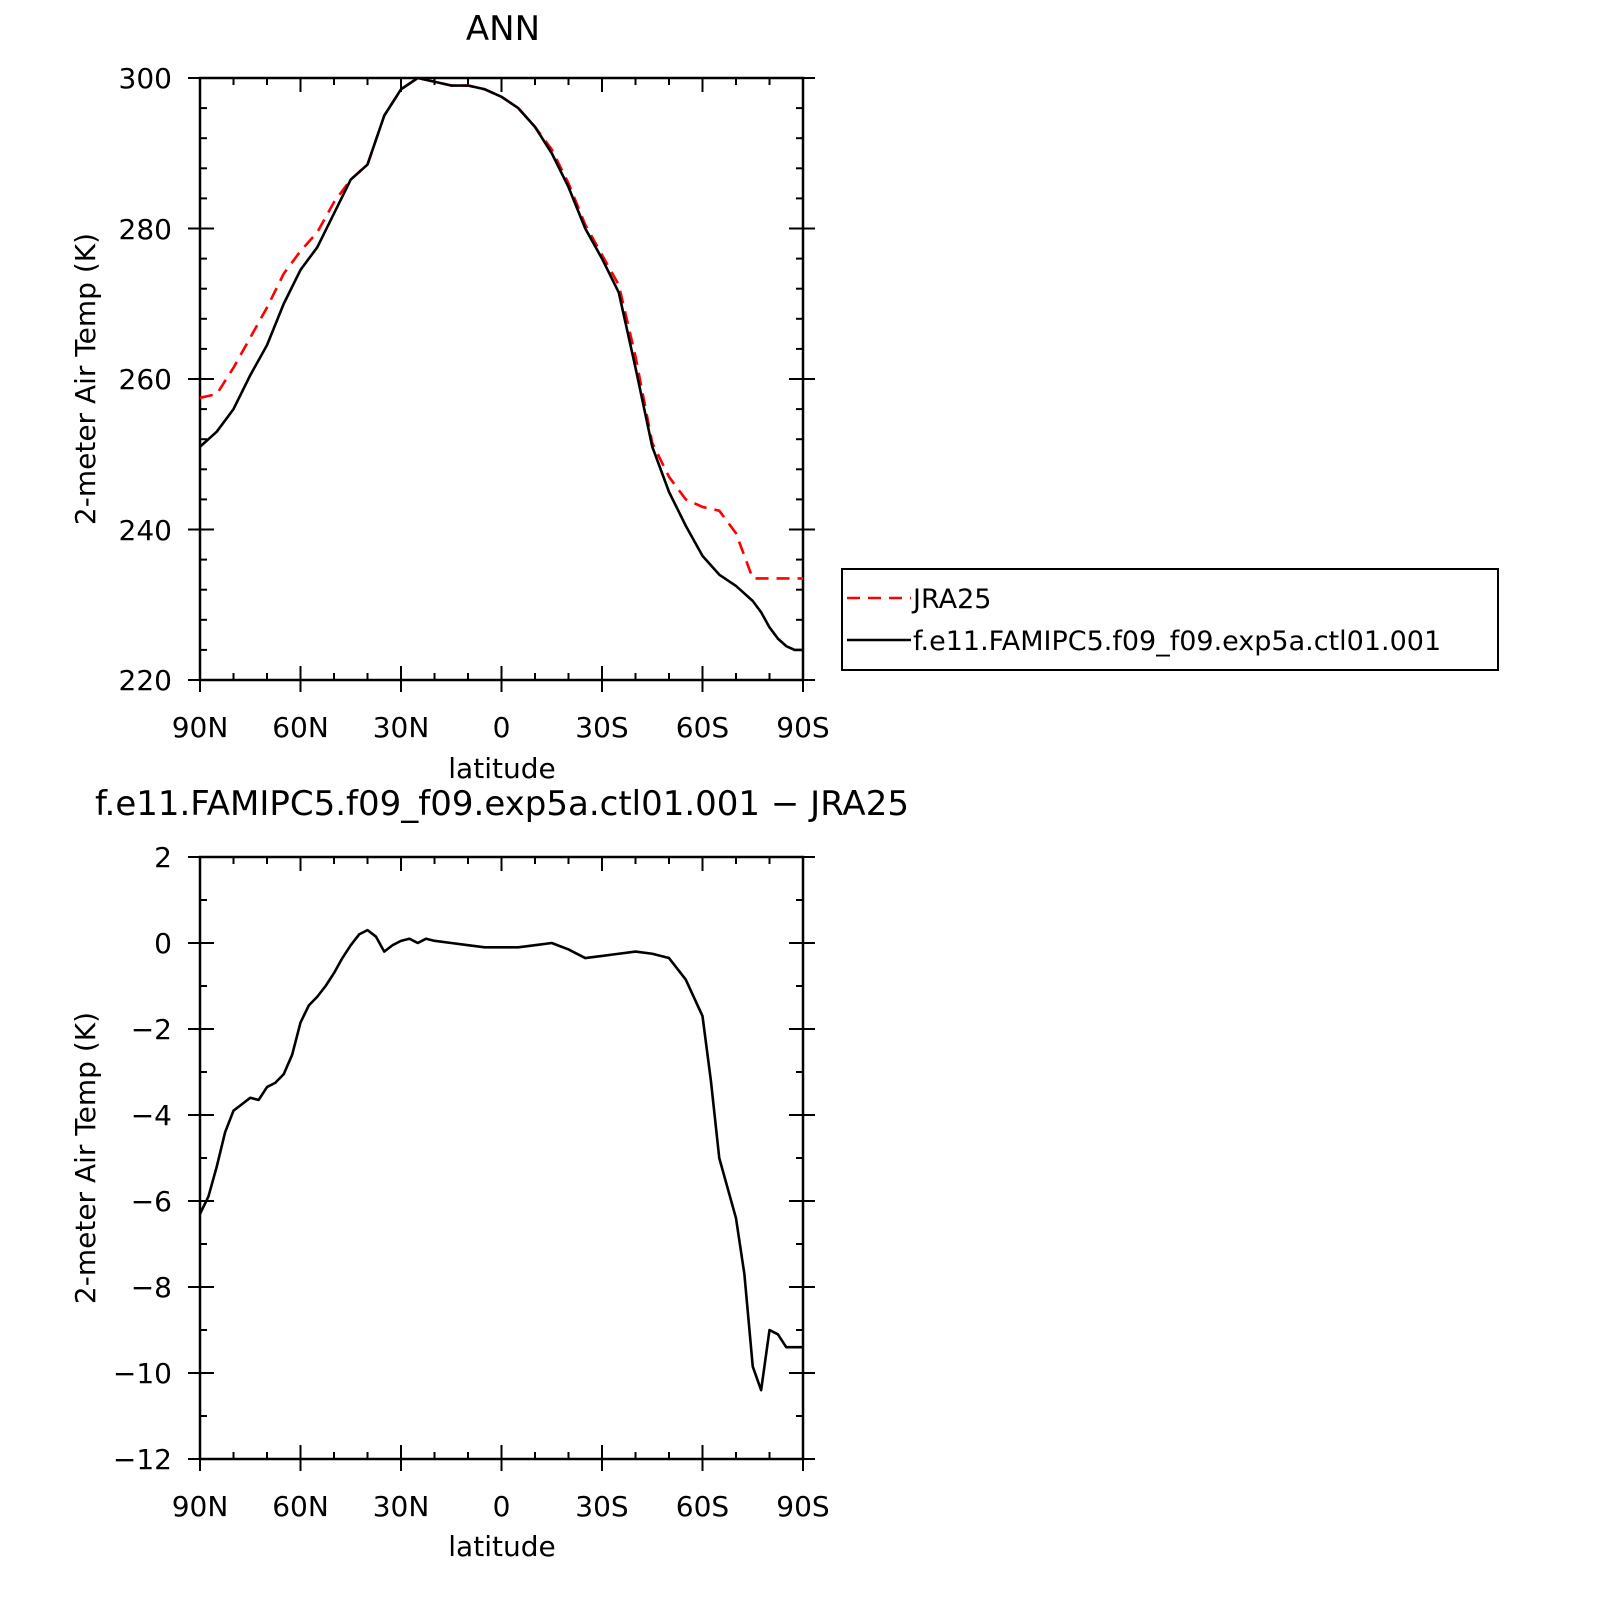 The height and width of the screenshot is (1624, 1619). Describe the element at coordinates (151, 1287) in the screenshot. I see `y-tick-label: −8` at that location.